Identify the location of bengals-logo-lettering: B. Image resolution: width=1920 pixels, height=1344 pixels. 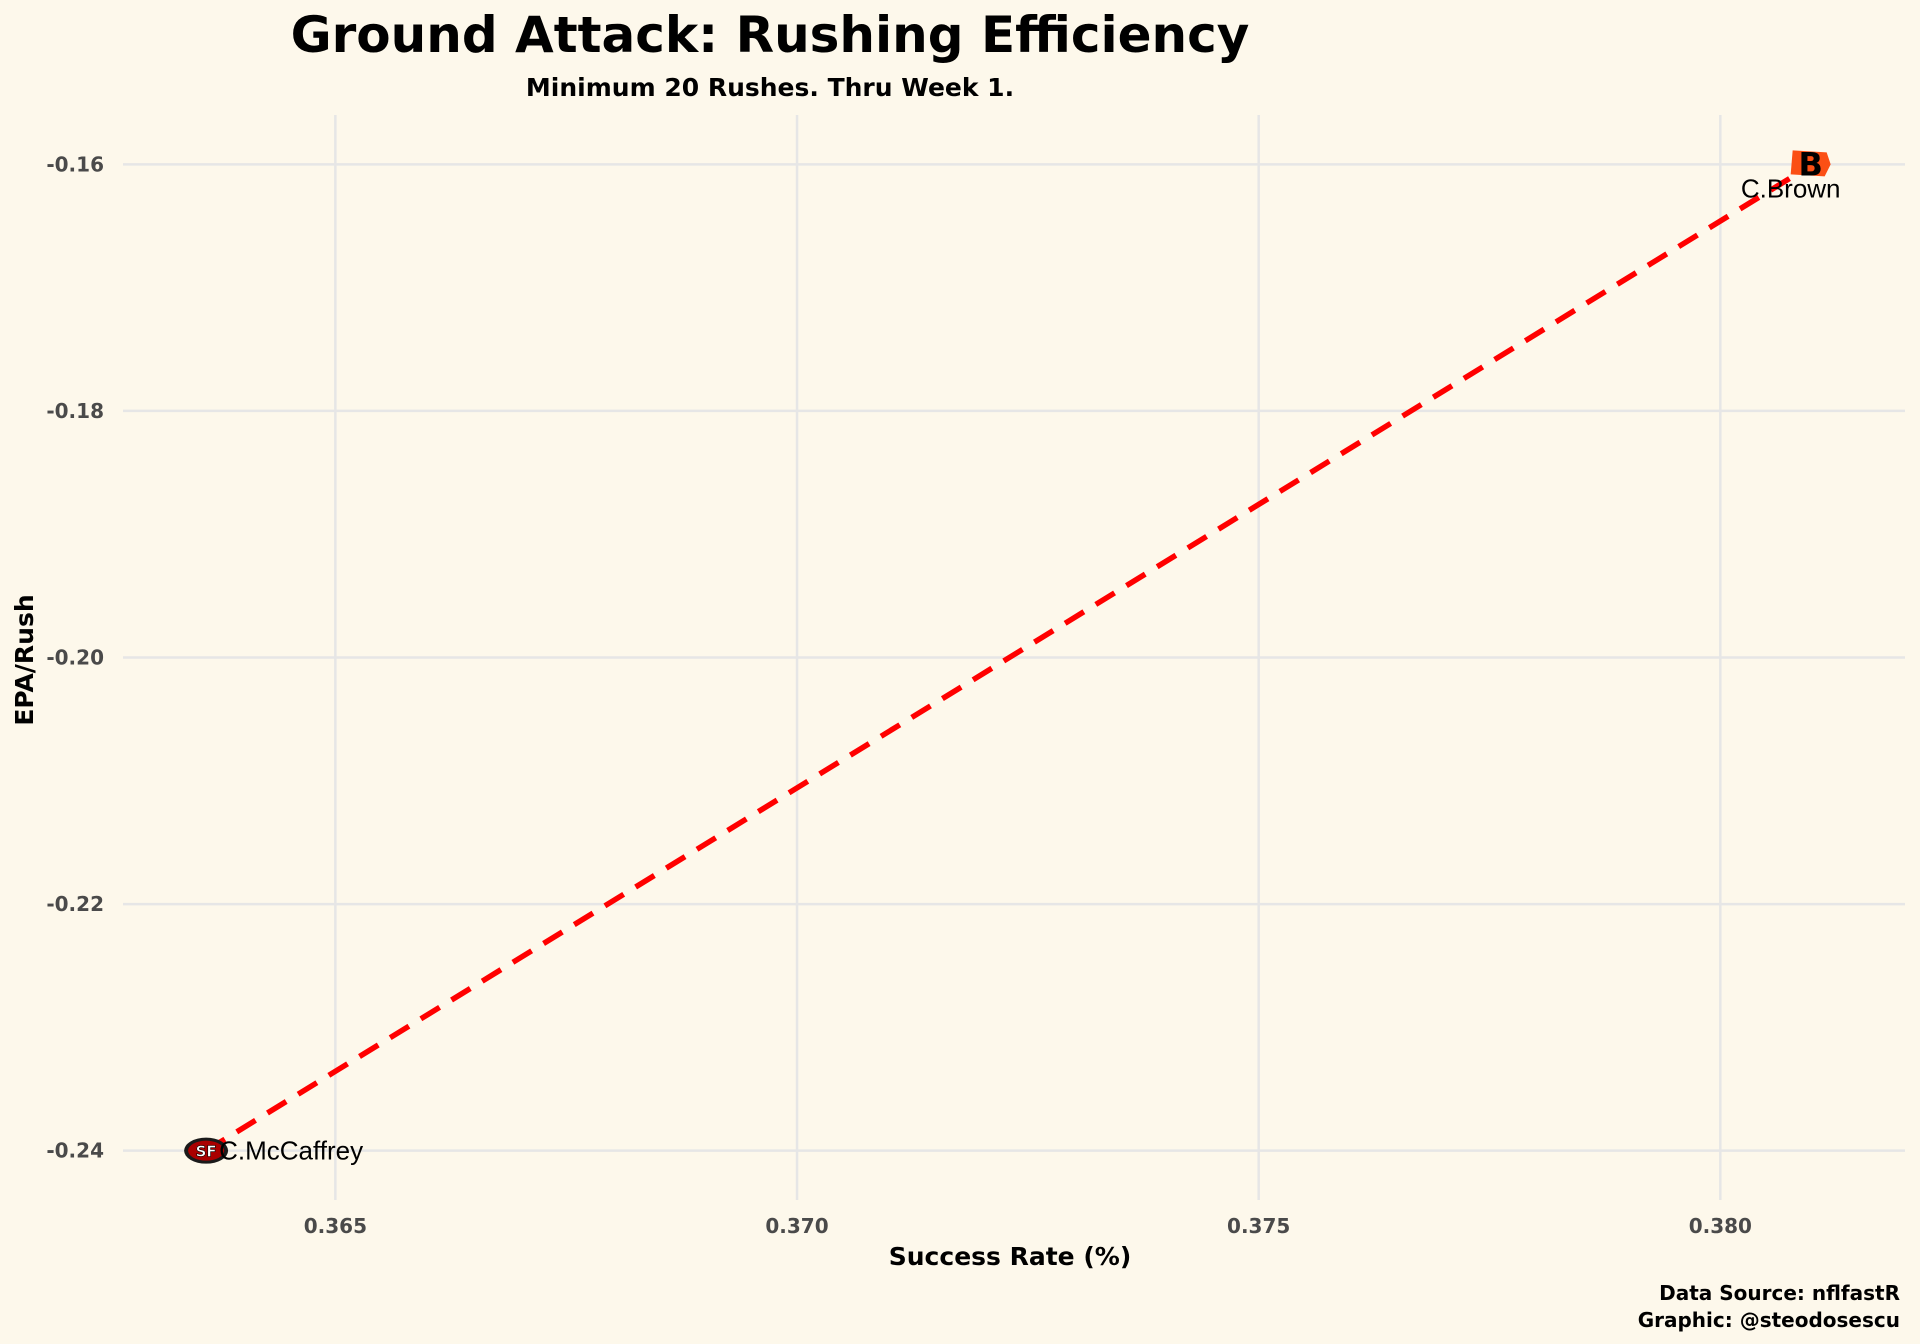
(1810, 164).